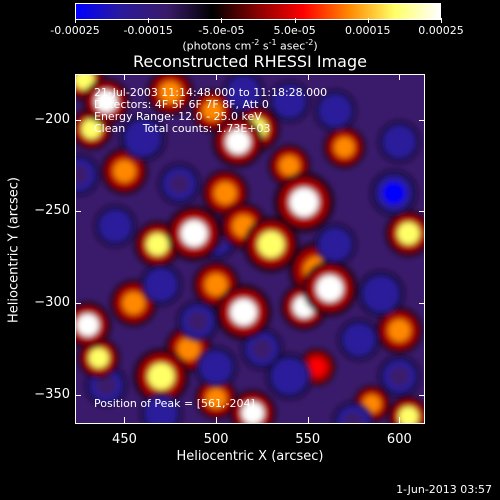 The width and height of the screenshot is (500, 500). What do you see at coordinates (14, 250) in the screenshot?
I see `y-axis-title: Heliocentric Y (arcsec)` at bounding box center [14, 250].